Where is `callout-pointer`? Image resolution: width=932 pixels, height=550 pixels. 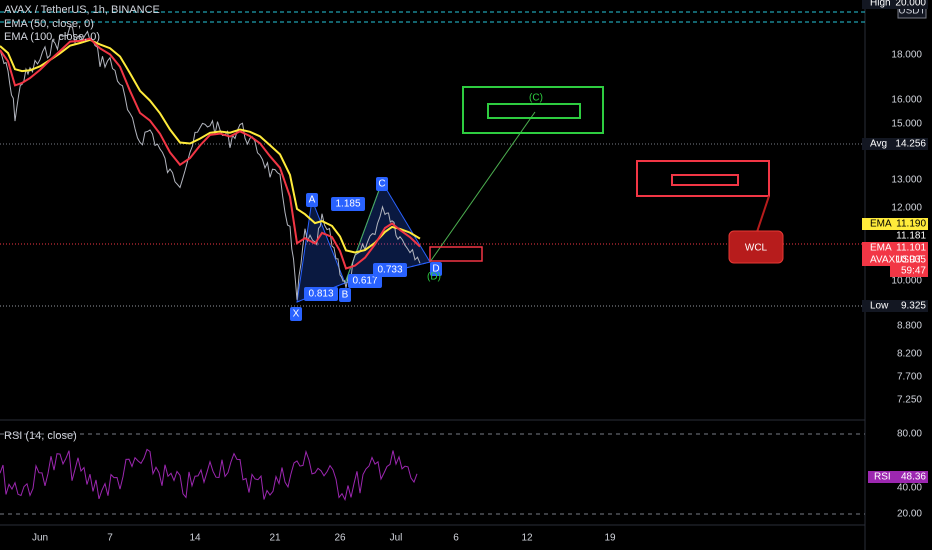 callout-pointer is located at coordinates (763, 214).